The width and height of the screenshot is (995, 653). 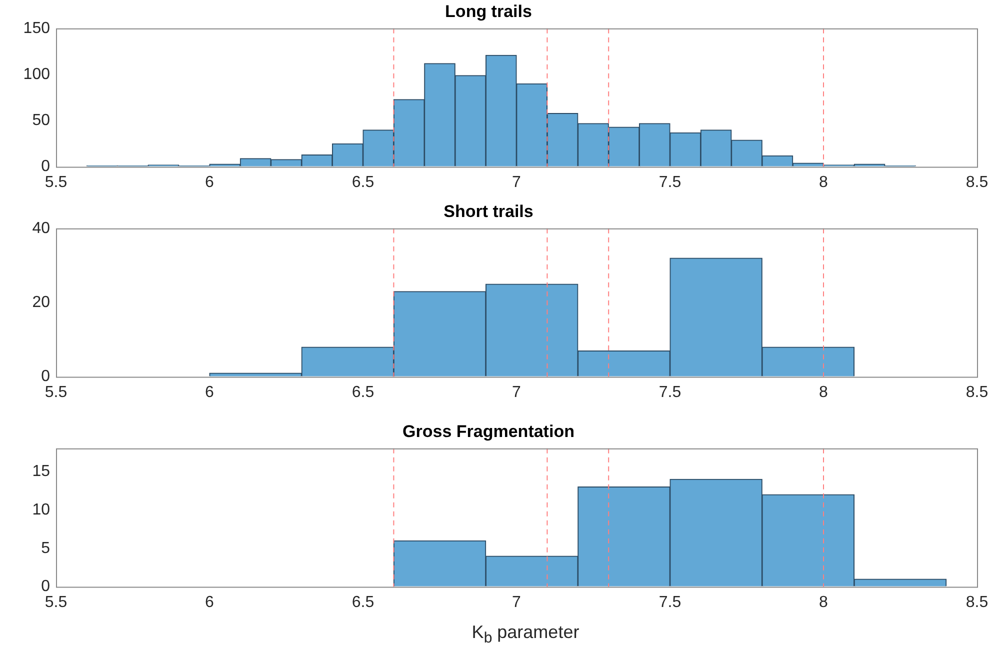 I want to click on chart-title: Long trails, so click(x=488, y=11).